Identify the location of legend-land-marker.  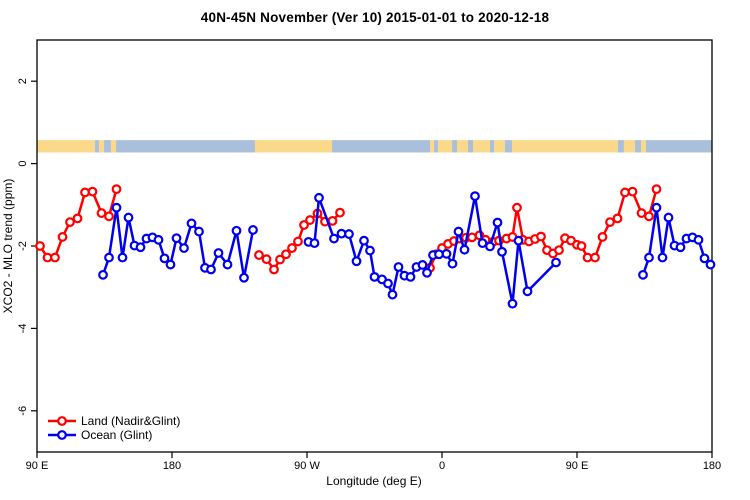
(62, 421).